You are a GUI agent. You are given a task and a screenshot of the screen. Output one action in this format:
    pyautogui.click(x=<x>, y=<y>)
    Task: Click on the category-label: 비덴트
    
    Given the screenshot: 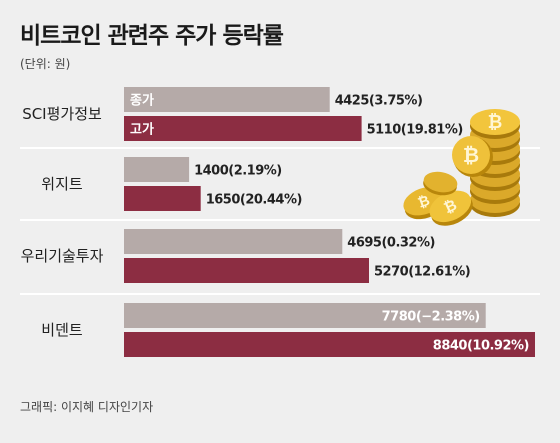 What is the action you would take?
    pyautogui.click(x=62, y=330)
    